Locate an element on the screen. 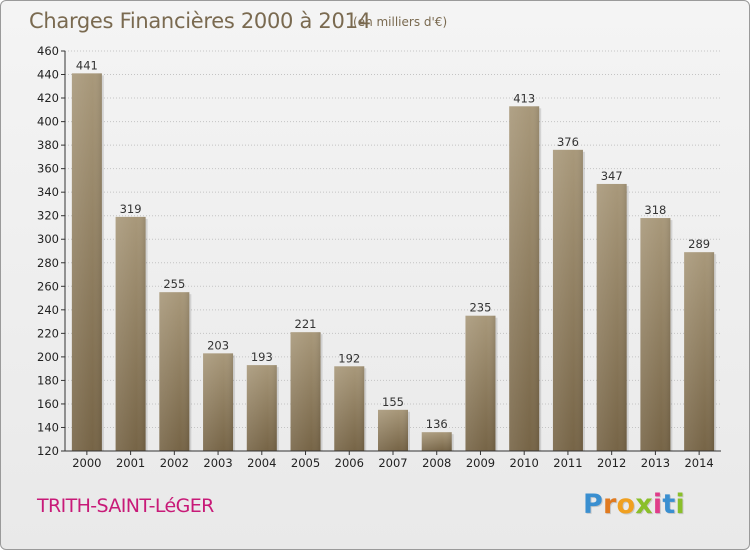 This screenshot has width=750, height=550. bar-value-label: 347 is located at coordinates (612, 176).